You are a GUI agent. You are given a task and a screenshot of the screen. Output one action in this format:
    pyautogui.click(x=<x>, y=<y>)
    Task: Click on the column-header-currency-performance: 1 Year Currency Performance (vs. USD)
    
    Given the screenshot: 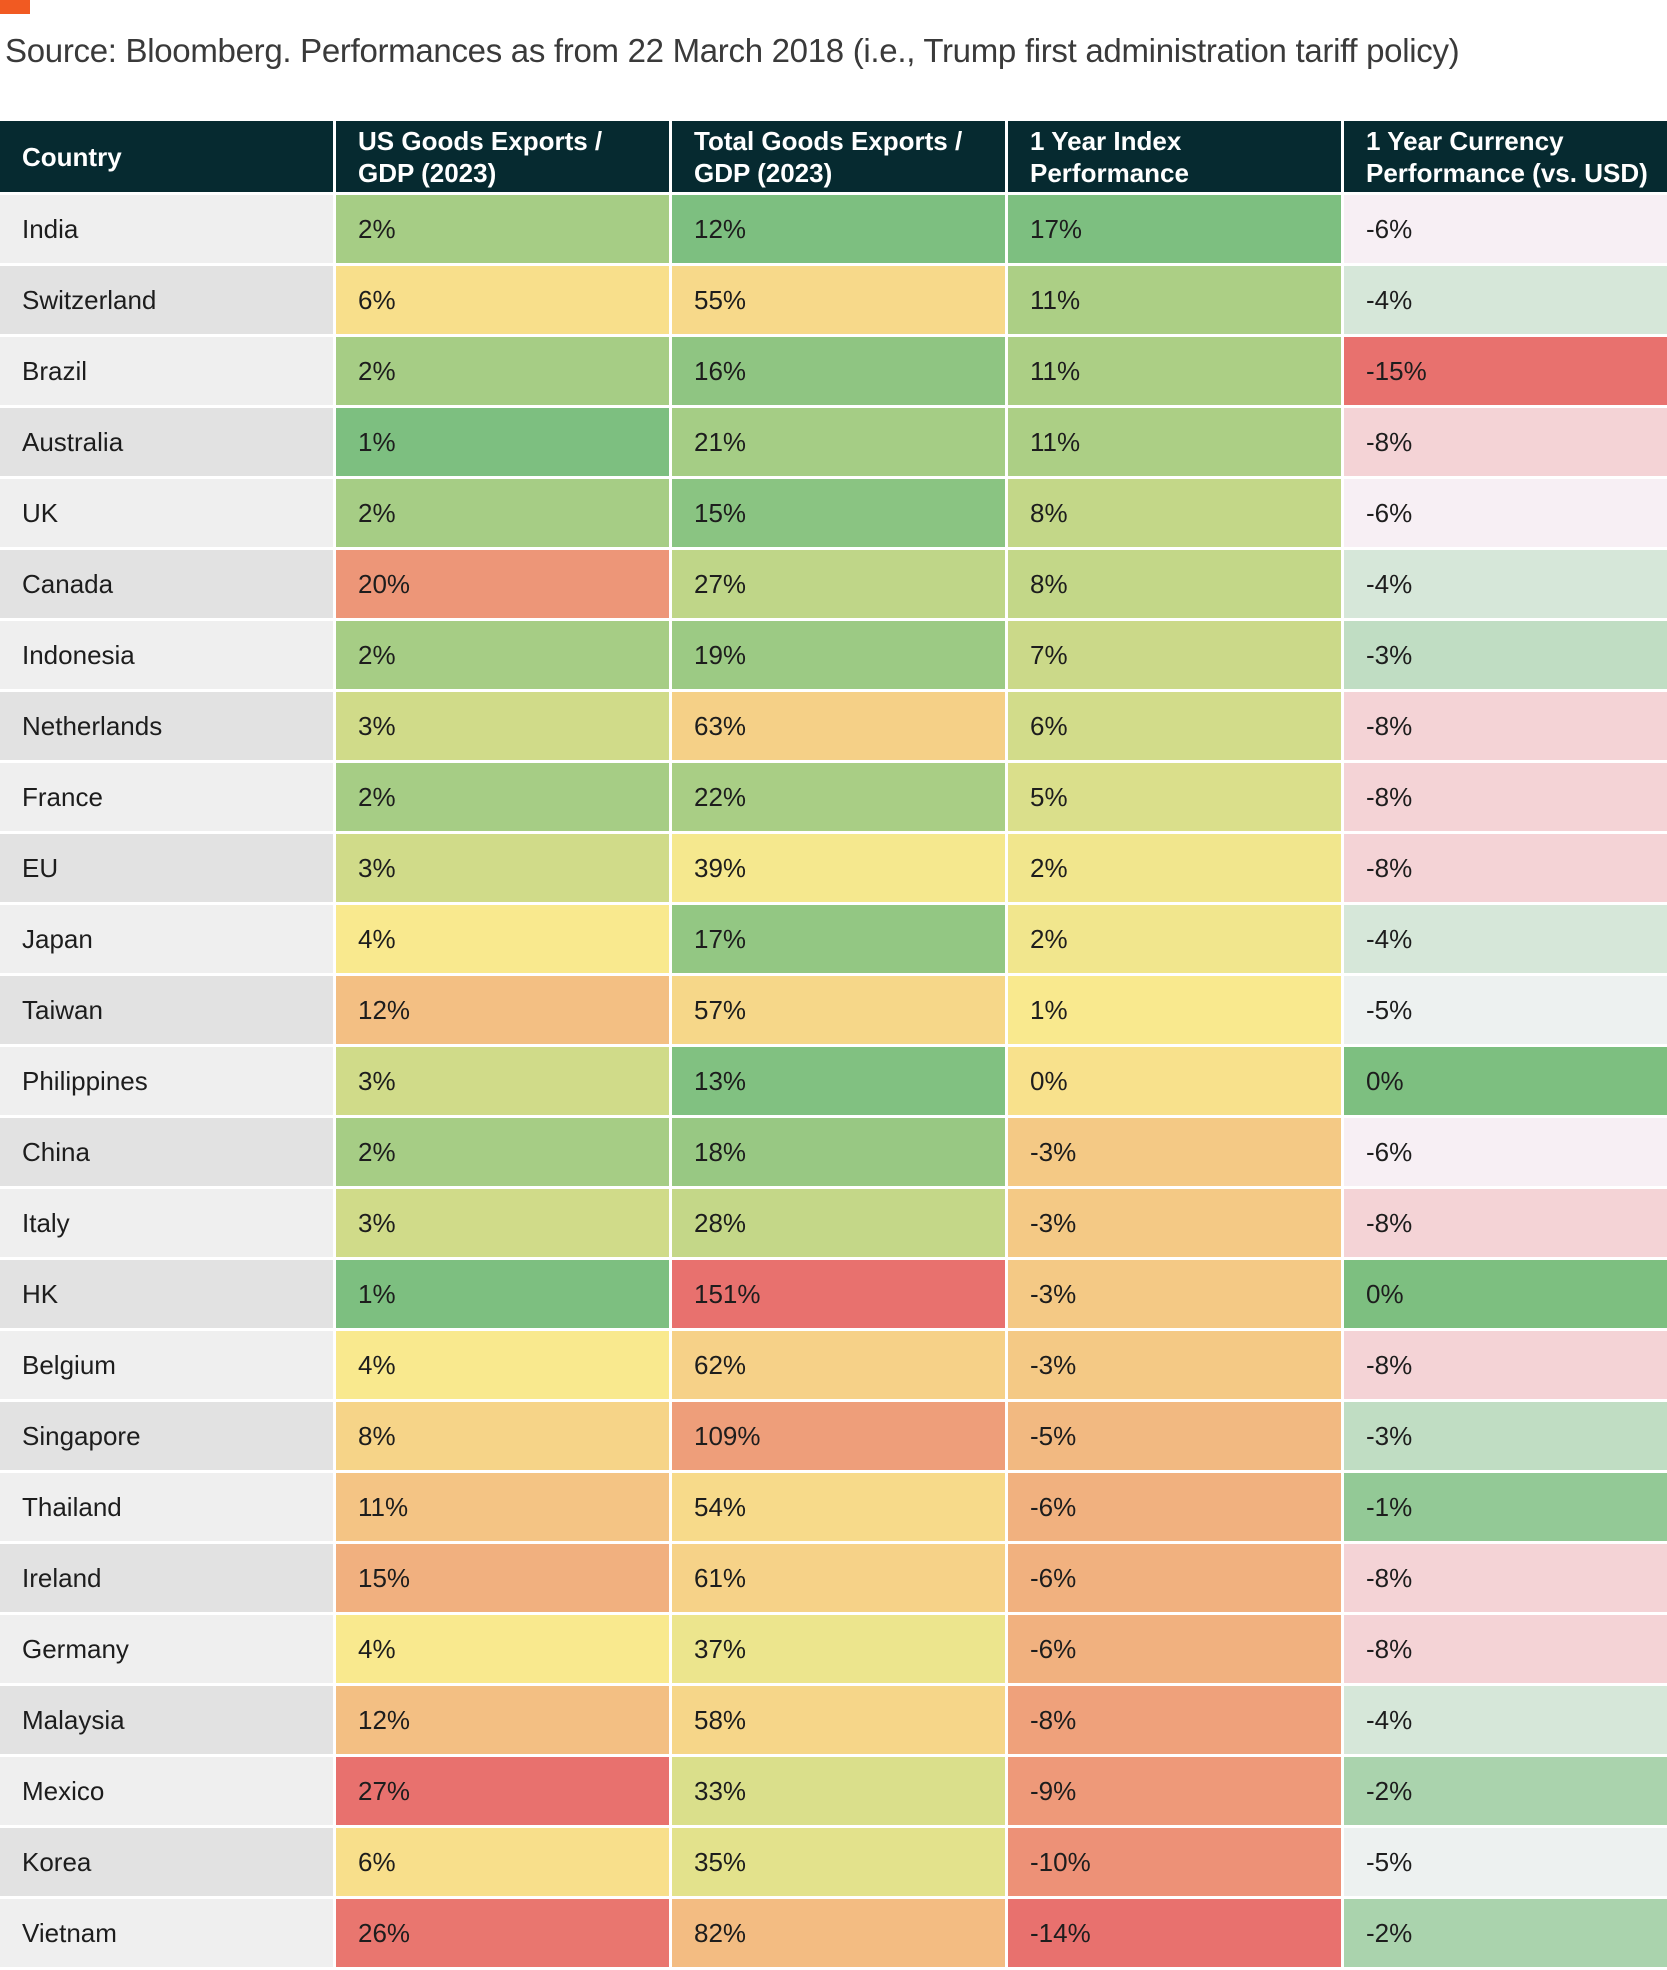 What is the action you would take?
    pyautogui.click(x=1505, y=156)
    